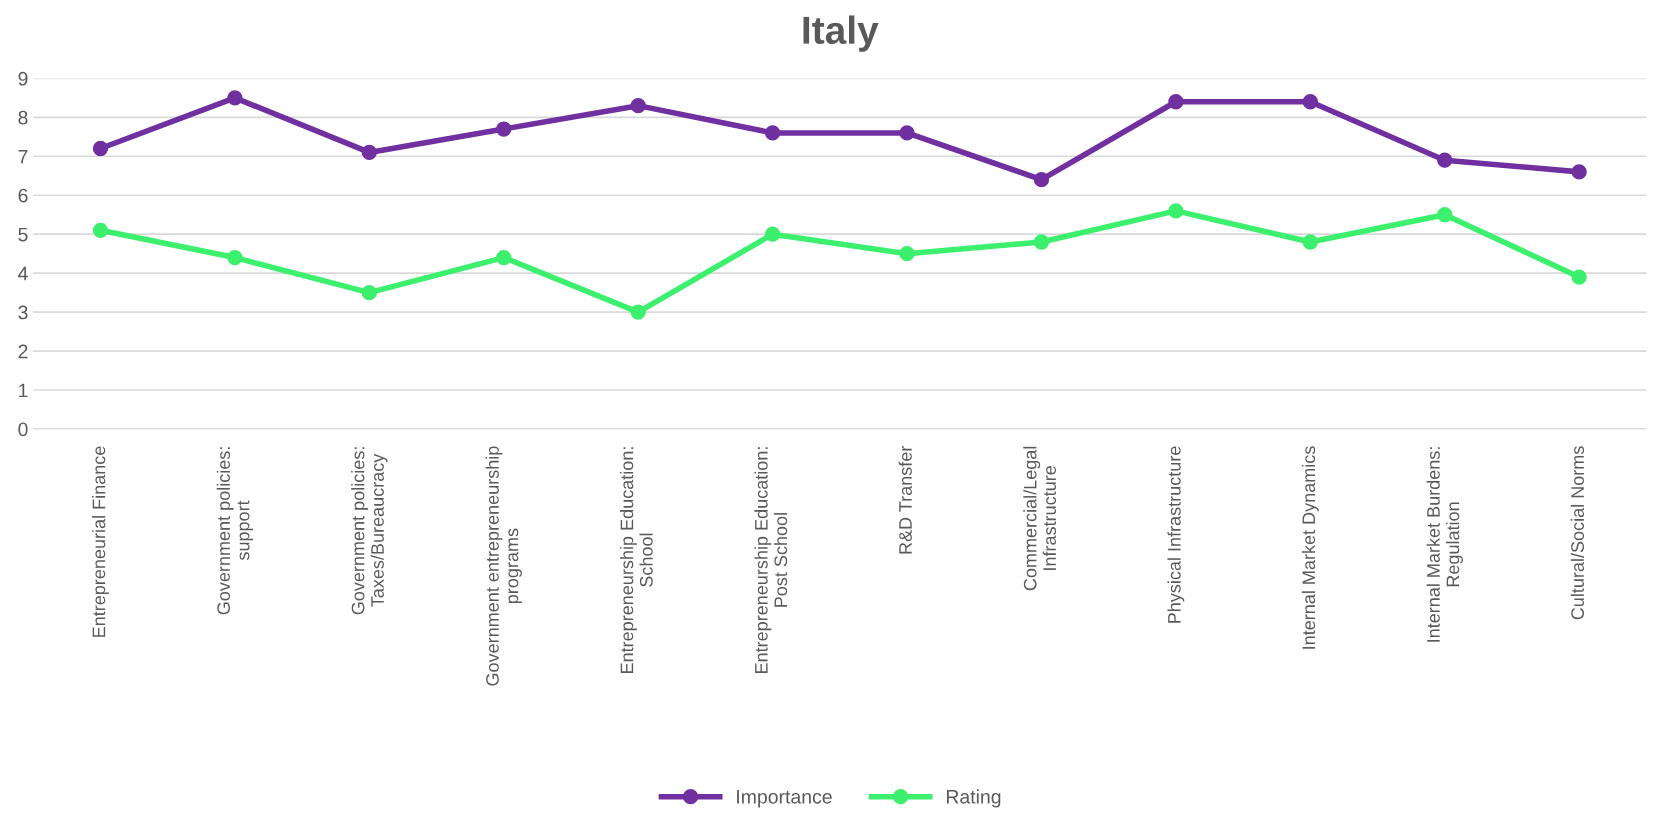  I want to click on x-tick-label: Internal Market Burdens: Regulation, so click(1444, 544).